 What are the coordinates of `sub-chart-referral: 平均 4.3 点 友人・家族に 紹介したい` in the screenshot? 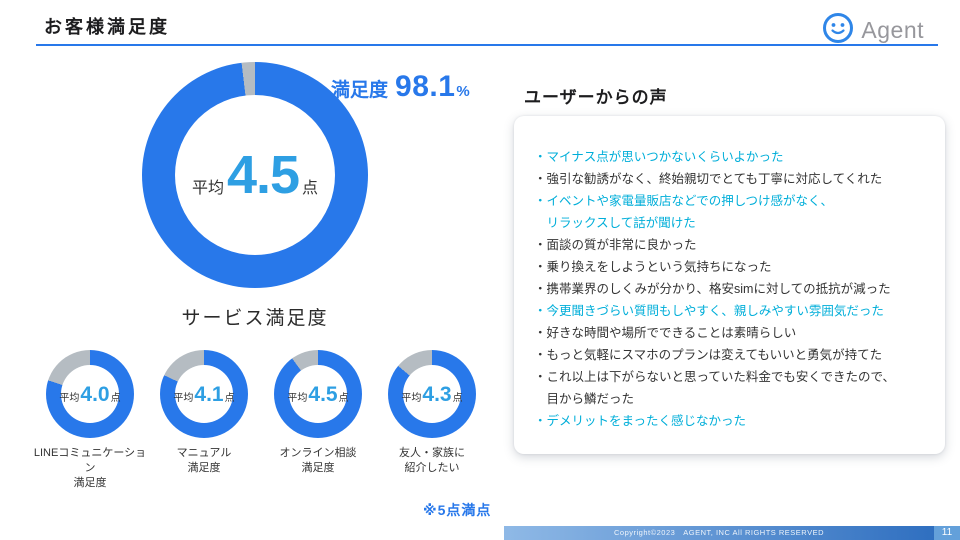 It's located at (432, 420).